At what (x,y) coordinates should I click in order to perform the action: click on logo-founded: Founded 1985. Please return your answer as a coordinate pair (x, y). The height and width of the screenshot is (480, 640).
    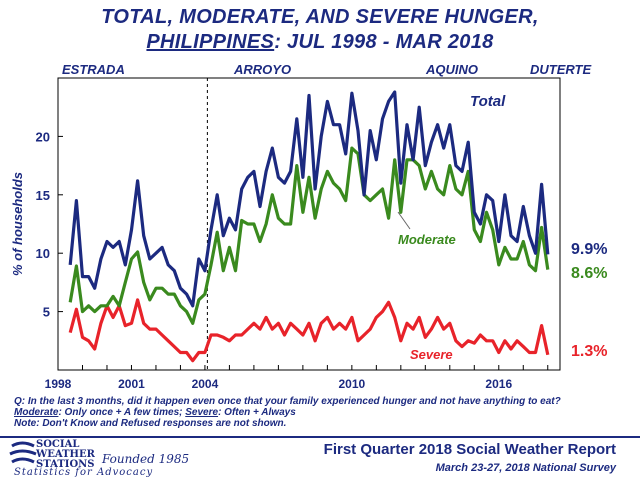
    Looking at the image, I should click on (146, 459).